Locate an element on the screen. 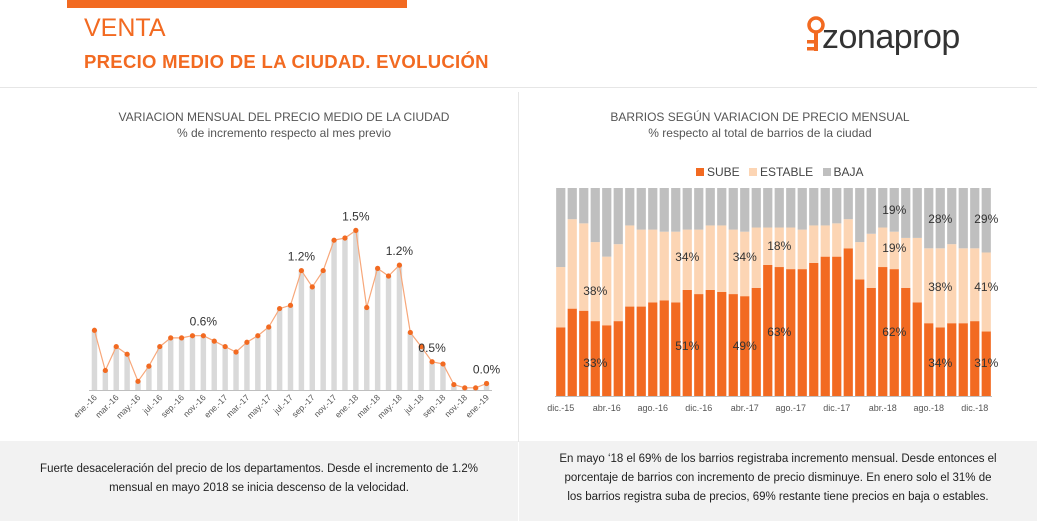 The image size is (1037, 521). right-tick-label: ago.-18 is located at coordinates (928, 408).